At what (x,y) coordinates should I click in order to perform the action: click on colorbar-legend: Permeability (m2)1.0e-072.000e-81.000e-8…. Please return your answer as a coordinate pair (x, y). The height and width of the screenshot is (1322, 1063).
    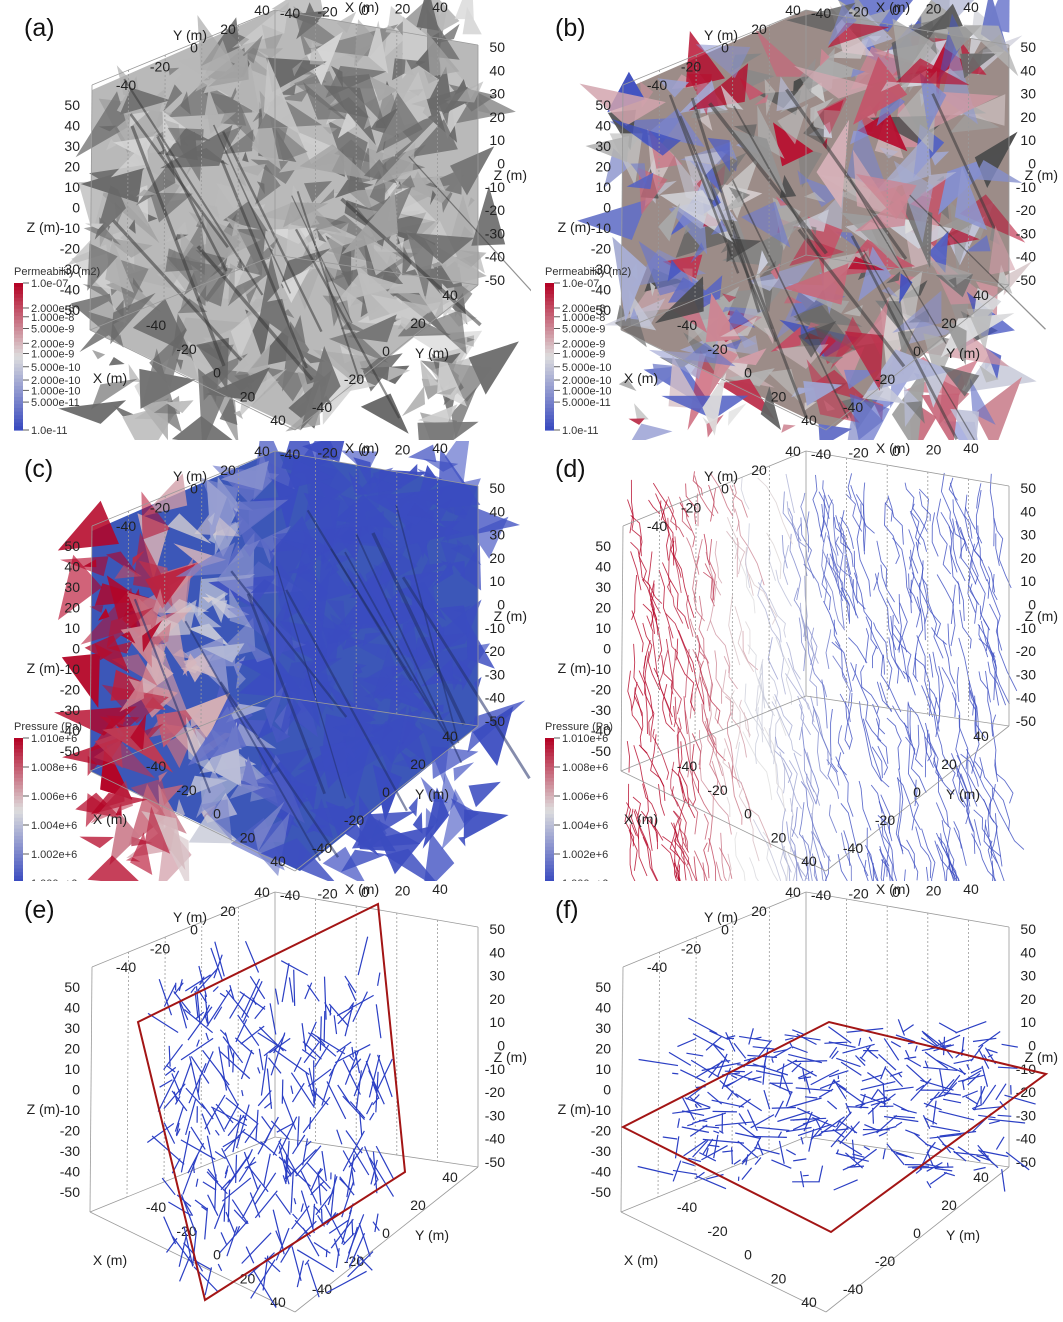
    Looking at the image, I should click on (588, 351).